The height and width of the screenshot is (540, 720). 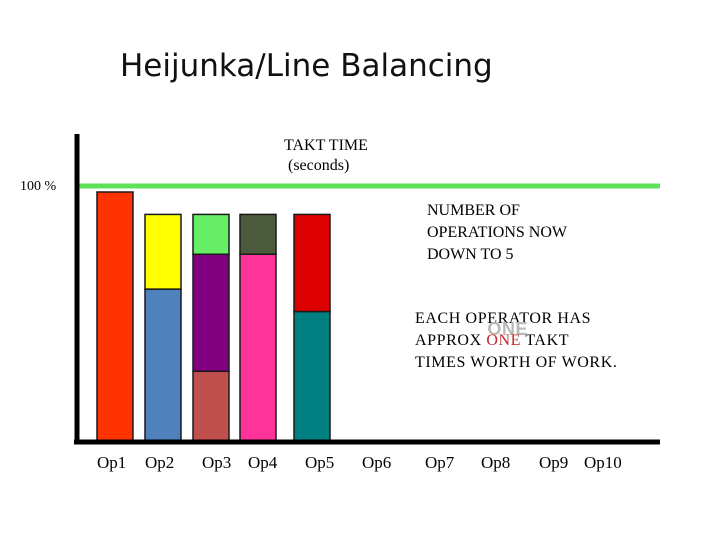 What do you see at coordinates (504, 340) in the screenshot?
I see `emphasis-word-text: ONE` at bounding box center [504, 340].